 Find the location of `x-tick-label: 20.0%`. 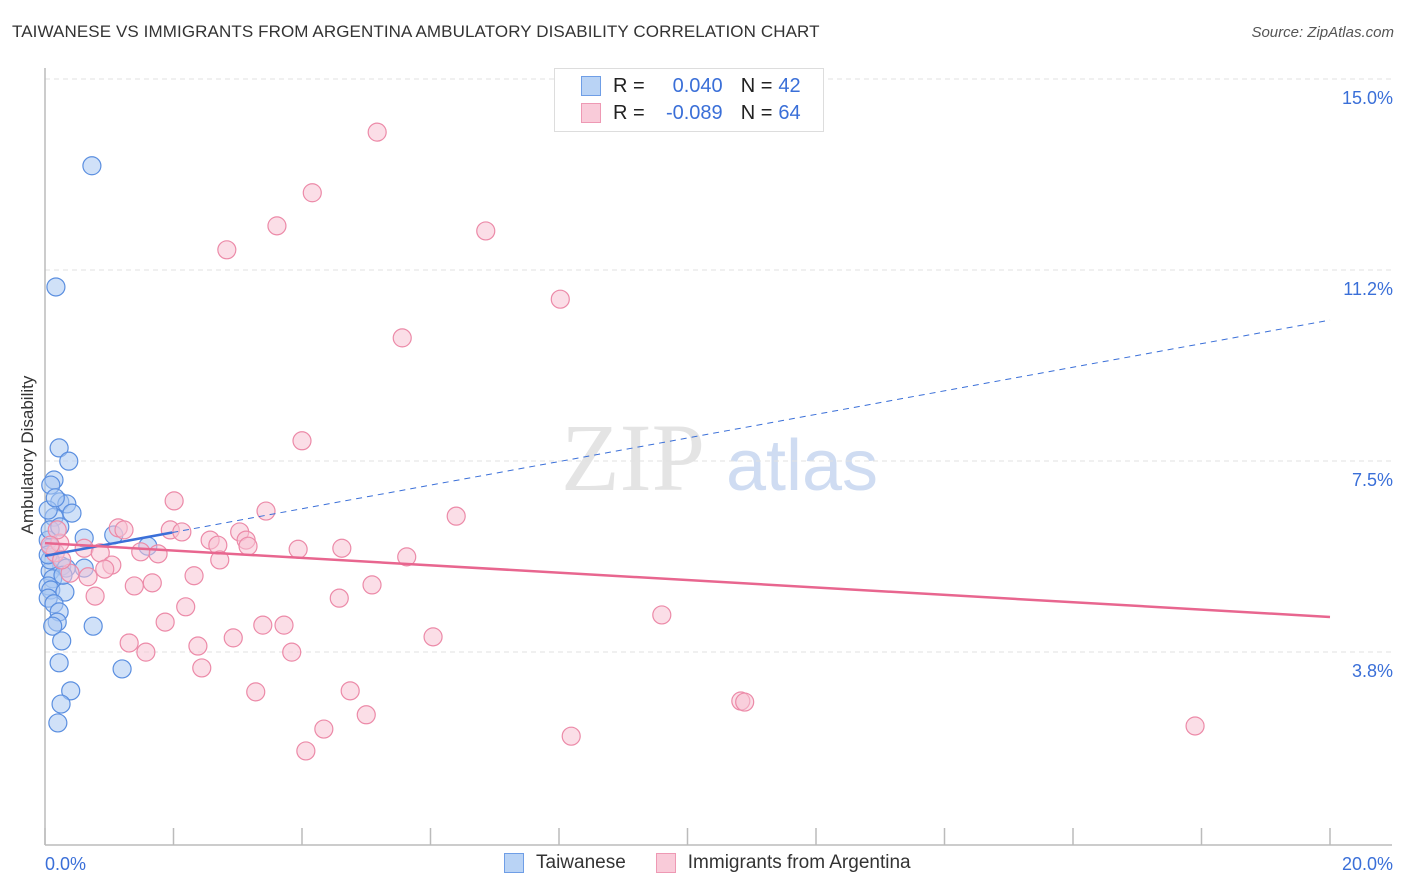

x-tick-label: 20.0% is located at coordinates (1367, 864).